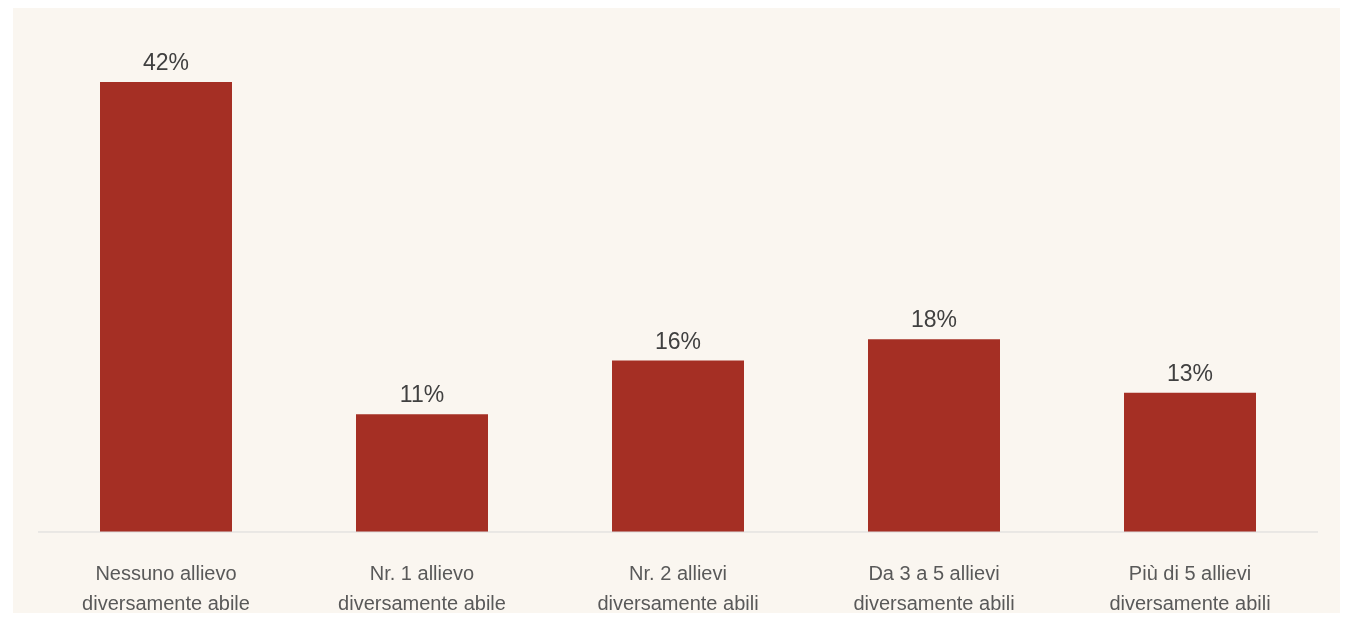 The image size is (1356, 618). Describe the element at coordinates (166, 588) in the screenshot. I see `x-tick-label: Nessuno allievo diversamente abile` at that location.